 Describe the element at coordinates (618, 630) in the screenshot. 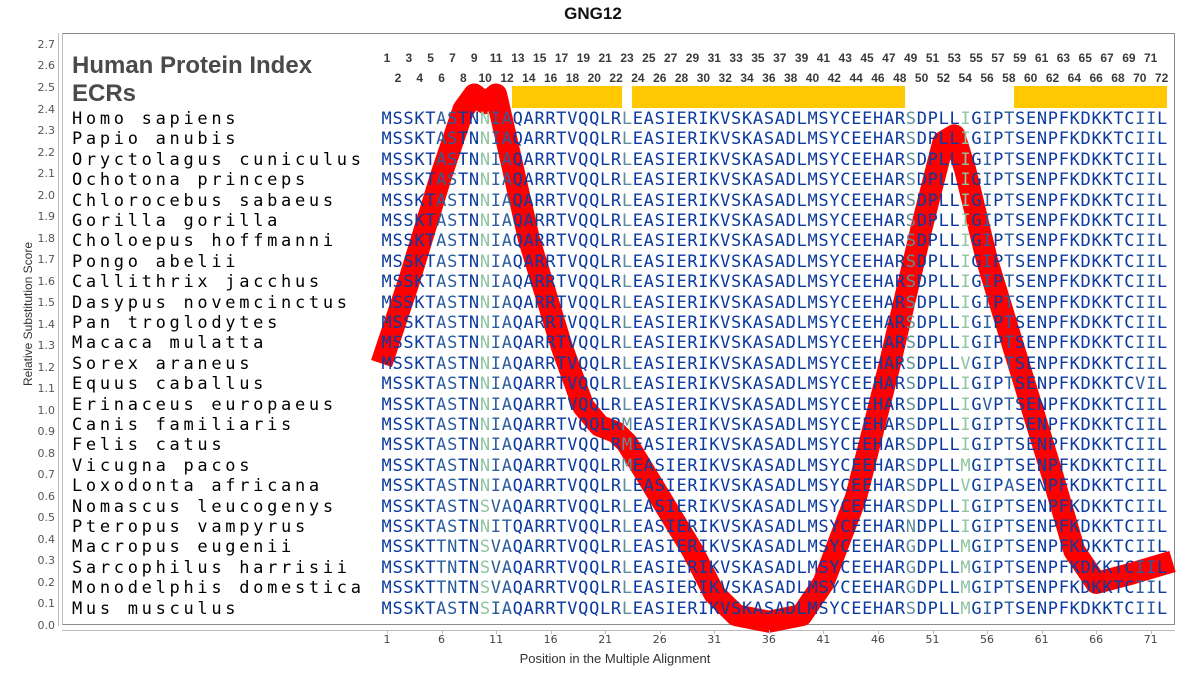

I see `x-axis-line` at that location.